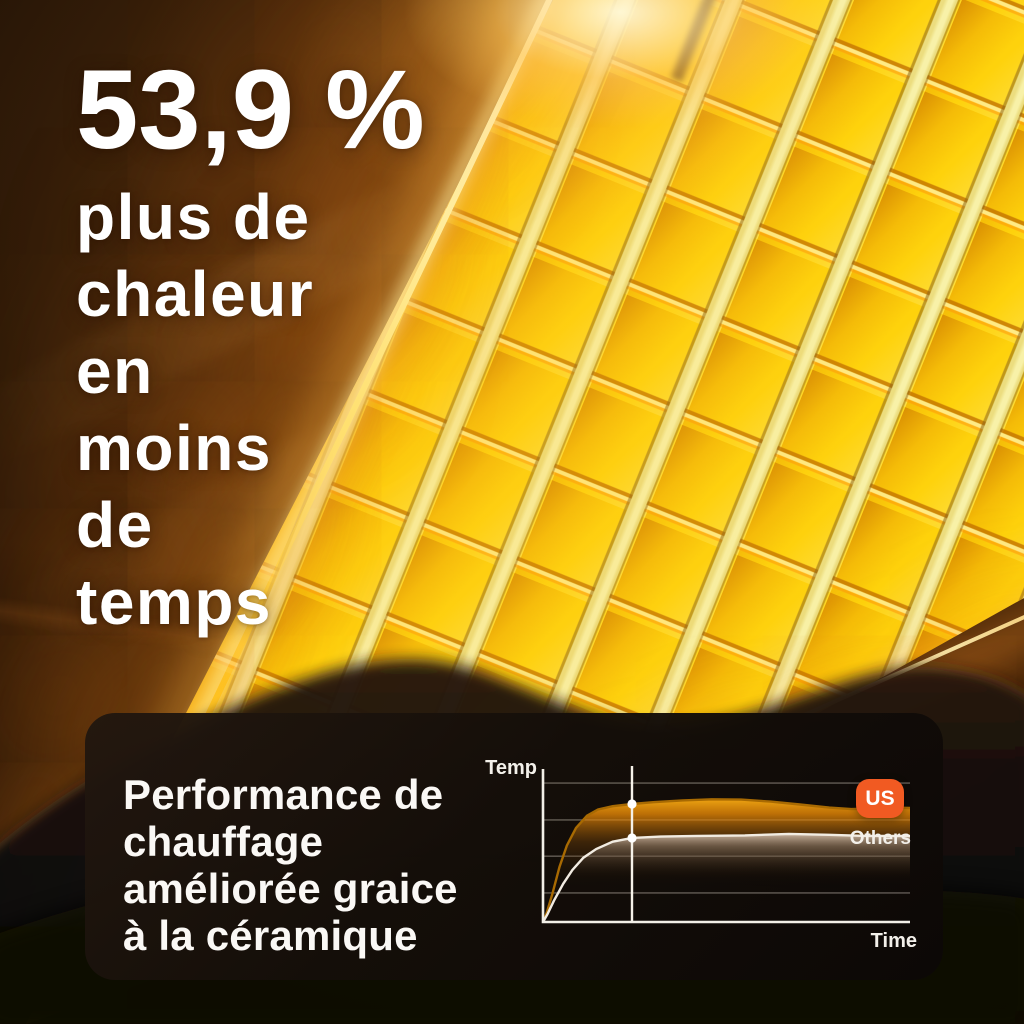 This screenshot has width=1024, height=1024. I want to click on chart-axes, so click(725, 846).